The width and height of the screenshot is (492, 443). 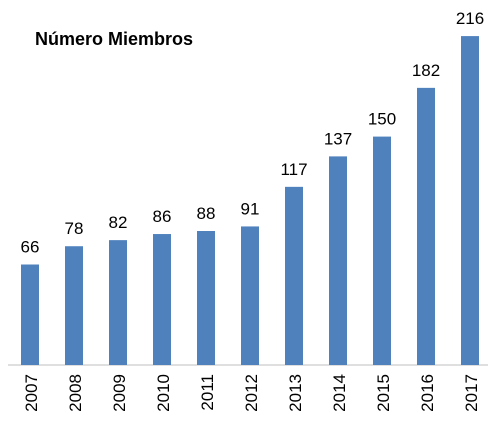 I want to click on x-tick-label: 2011, so click(x=207, y=392).